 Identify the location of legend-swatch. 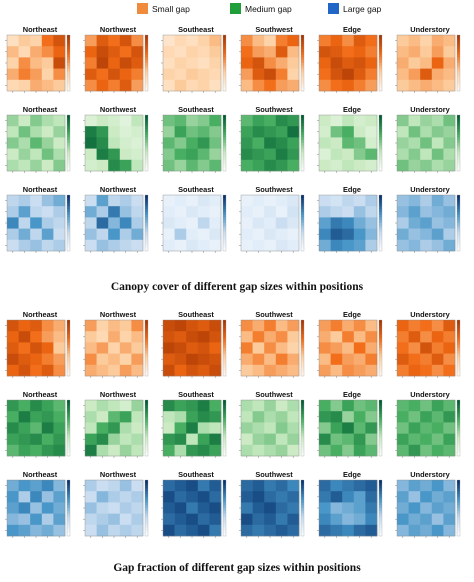
(333, 8).